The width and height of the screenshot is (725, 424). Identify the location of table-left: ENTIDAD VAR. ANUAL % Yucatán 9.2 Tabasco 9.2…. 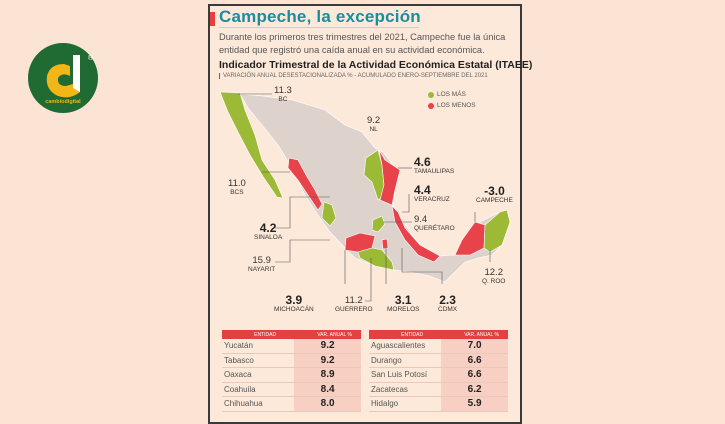
(291, 371).